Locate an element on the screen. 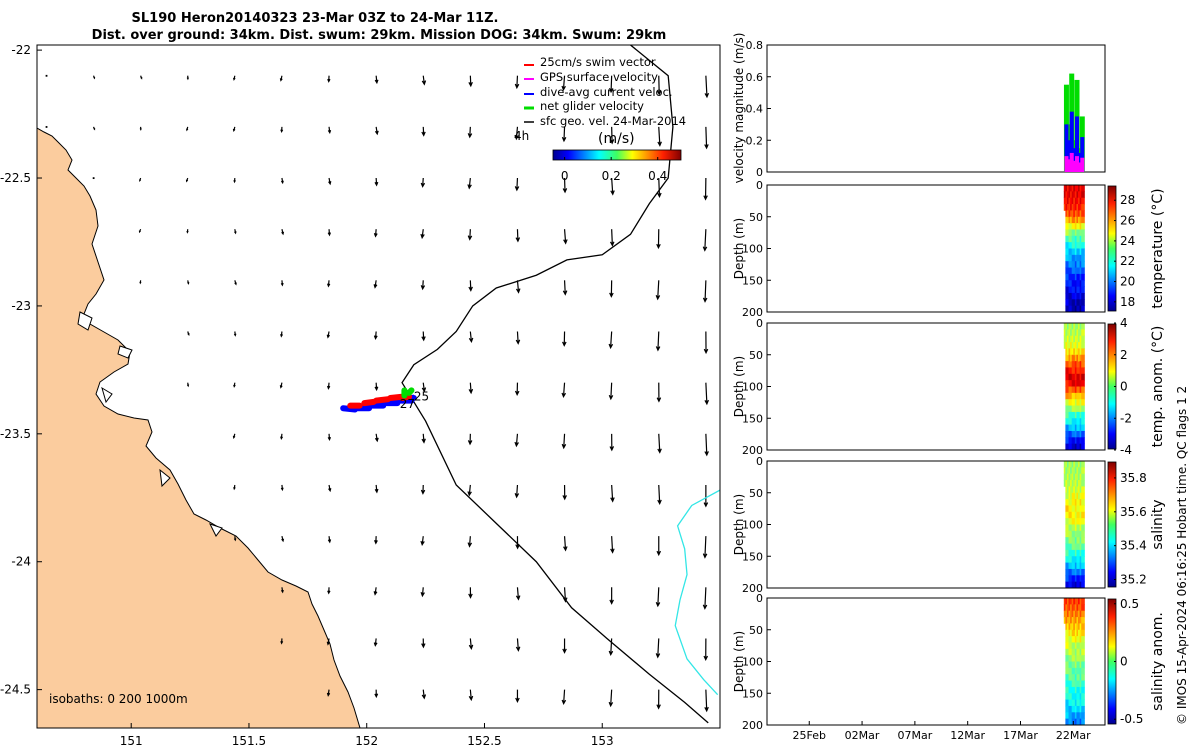 The image size is (1200, 750). map-ytick-label: -24 is located at coordinates (21, 562).